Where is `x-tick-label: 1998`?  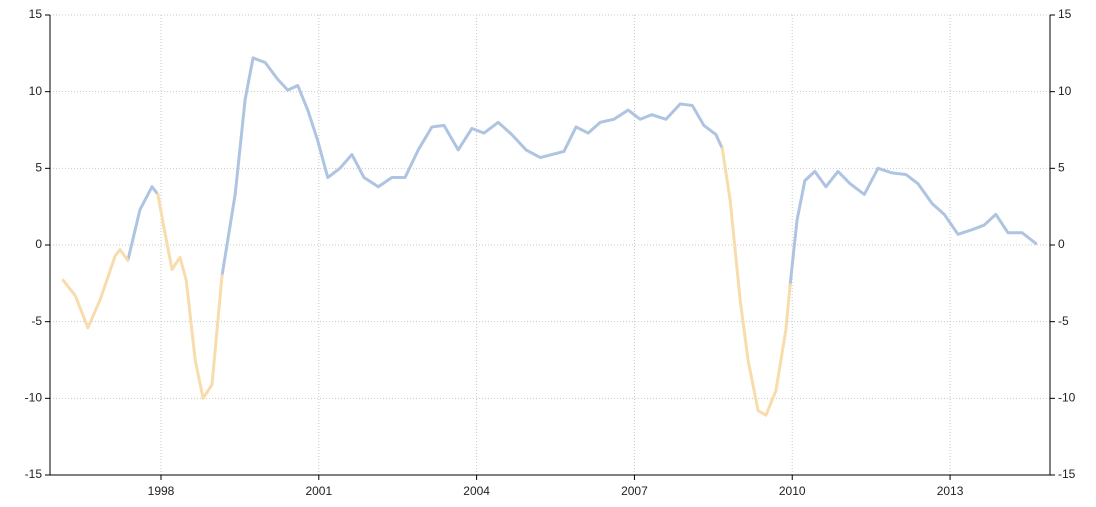
x-tick-label: 1998 is located at coordinates (161, 491).